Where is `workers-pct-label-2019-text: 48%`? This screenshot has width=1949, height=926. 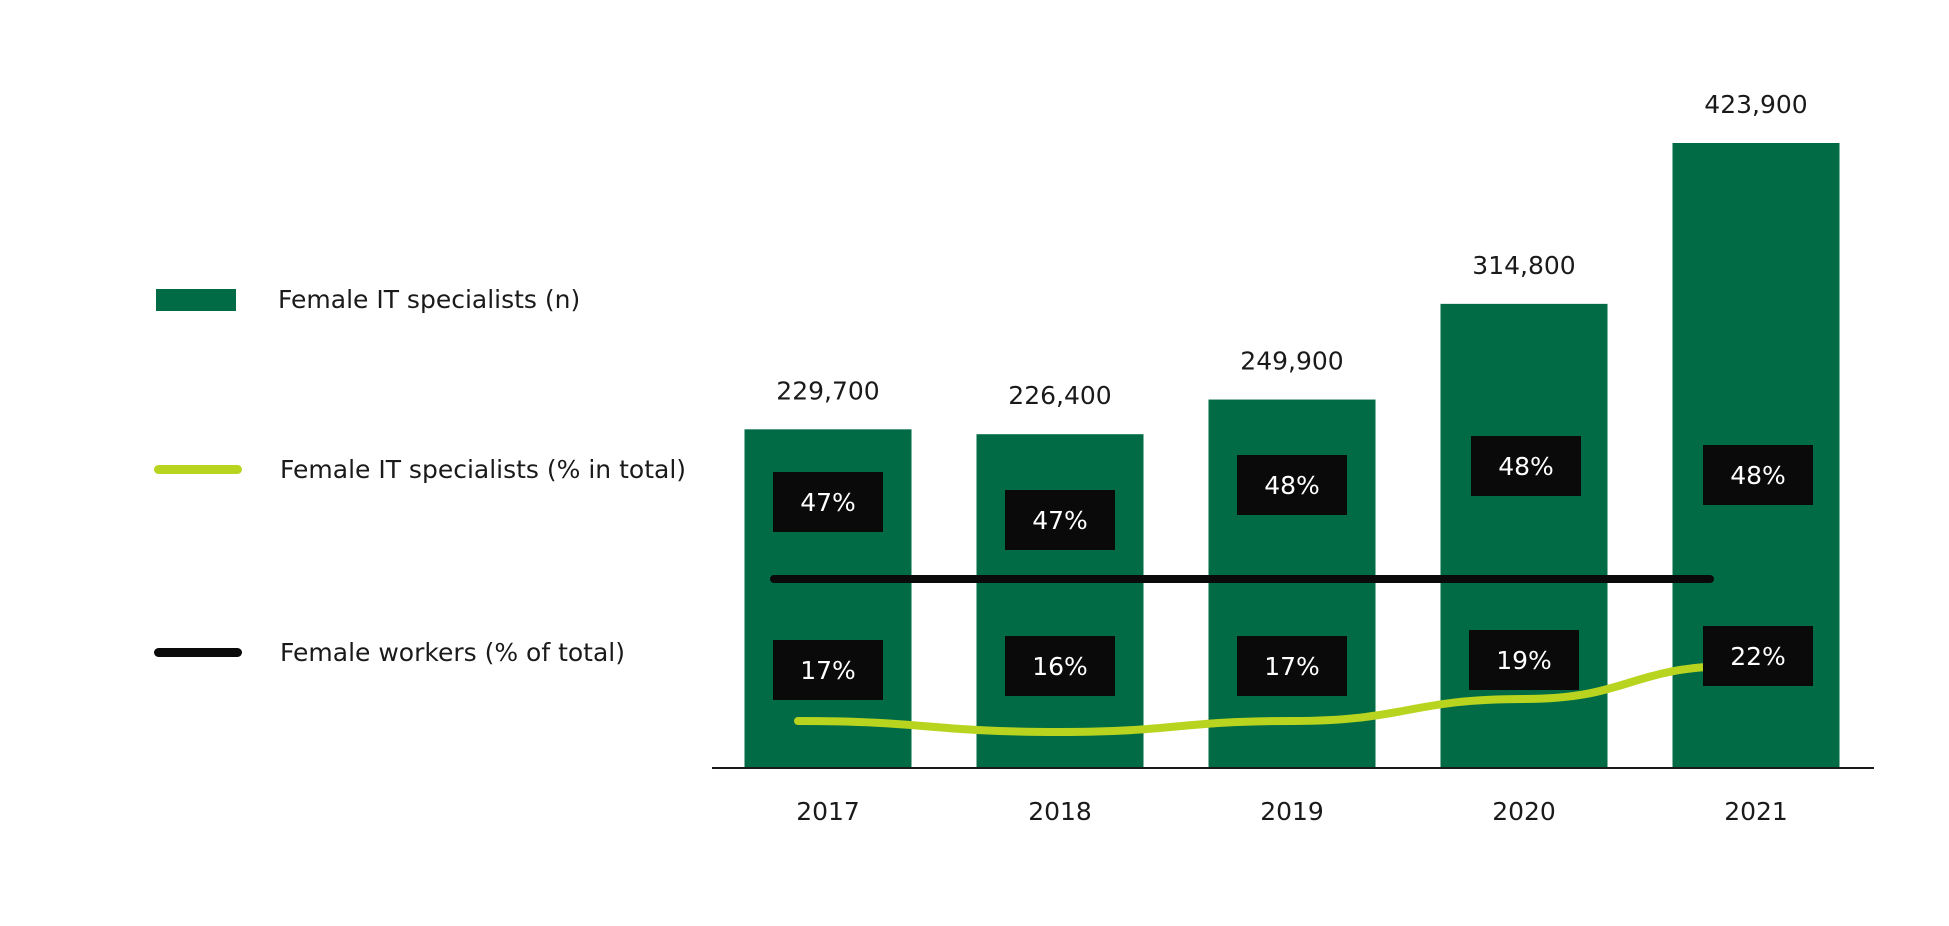 workers-pct-label-2019-text: 48% is located at coordinates (1292, 485).